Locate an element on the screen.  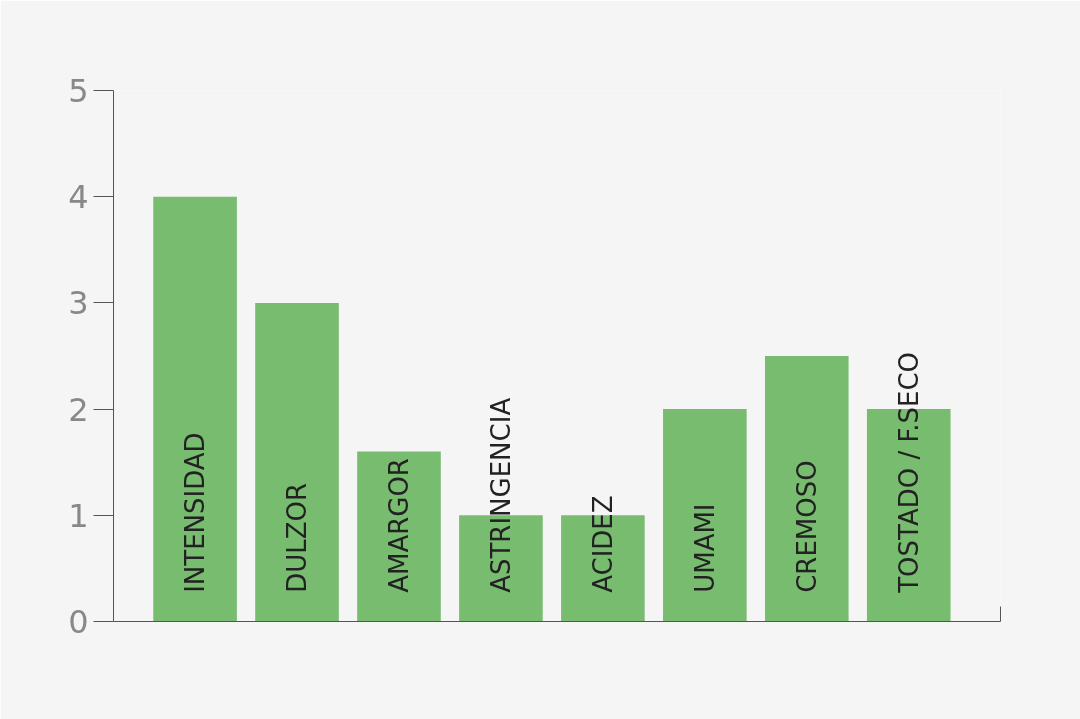
x-tick-label: UMAMI is located at coordinates (704, 548).